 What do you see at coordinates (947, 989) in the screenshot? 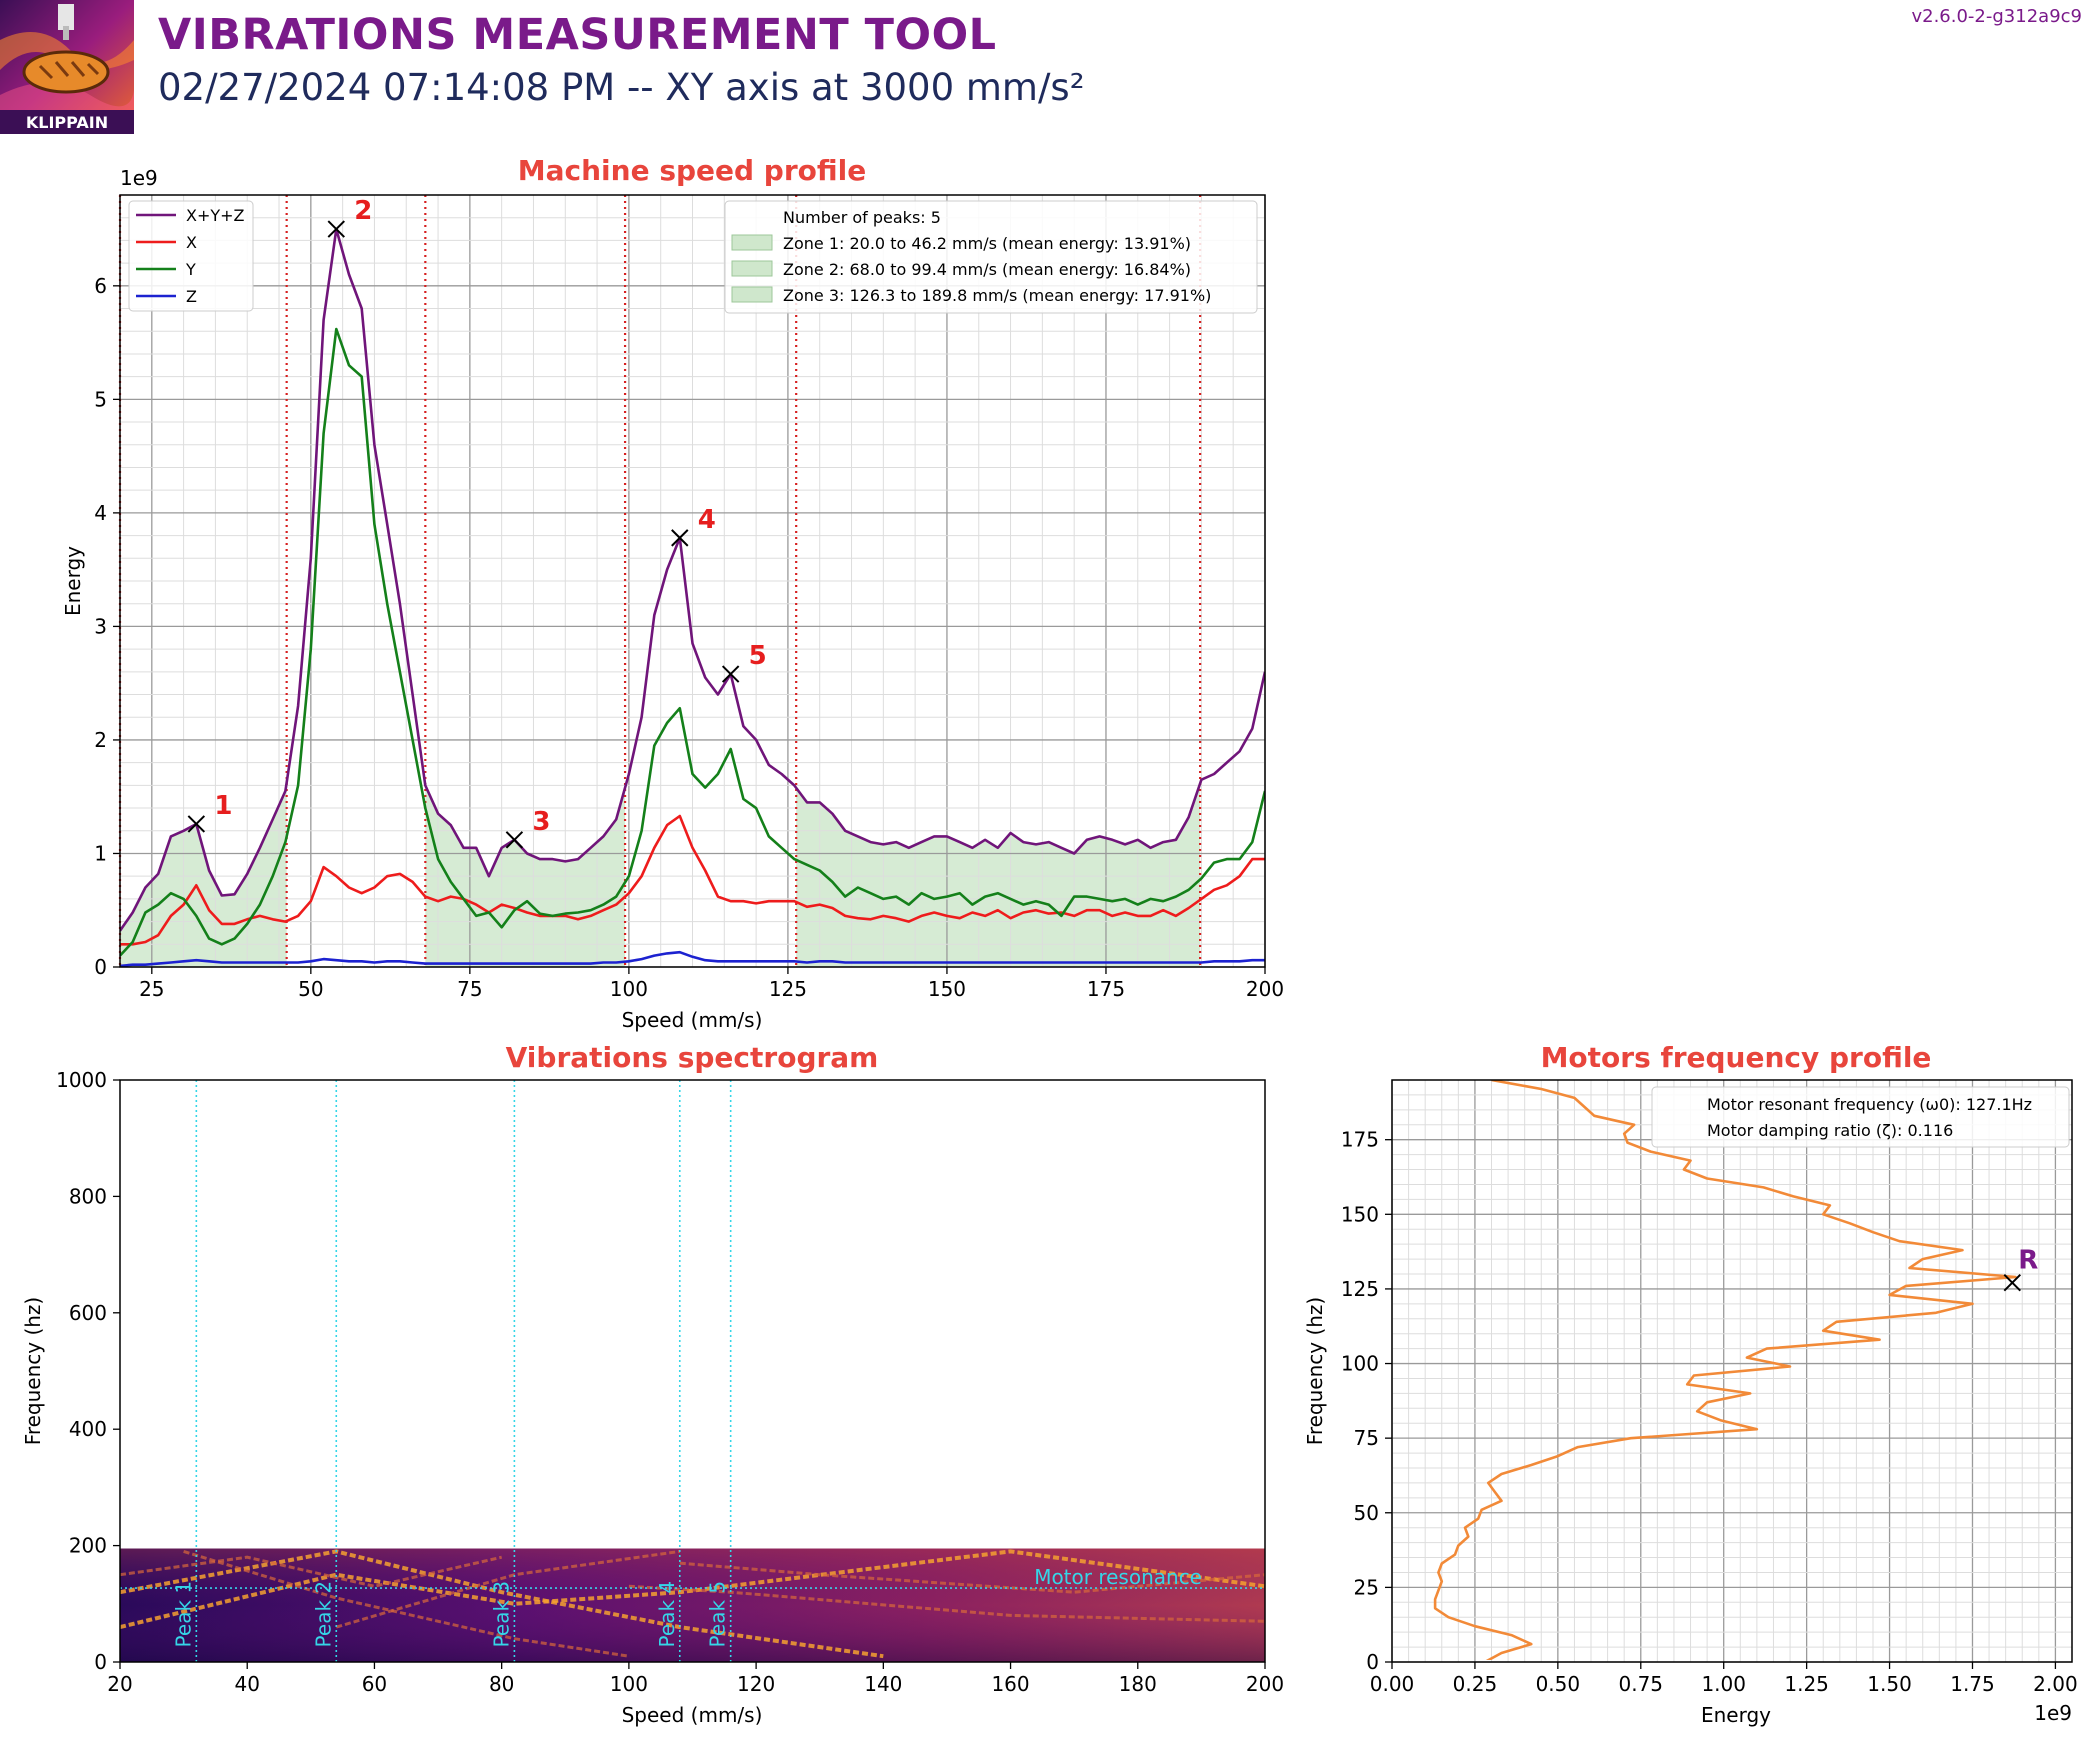
I see `x-tick-label: 150` at bounding box center [947, 989].